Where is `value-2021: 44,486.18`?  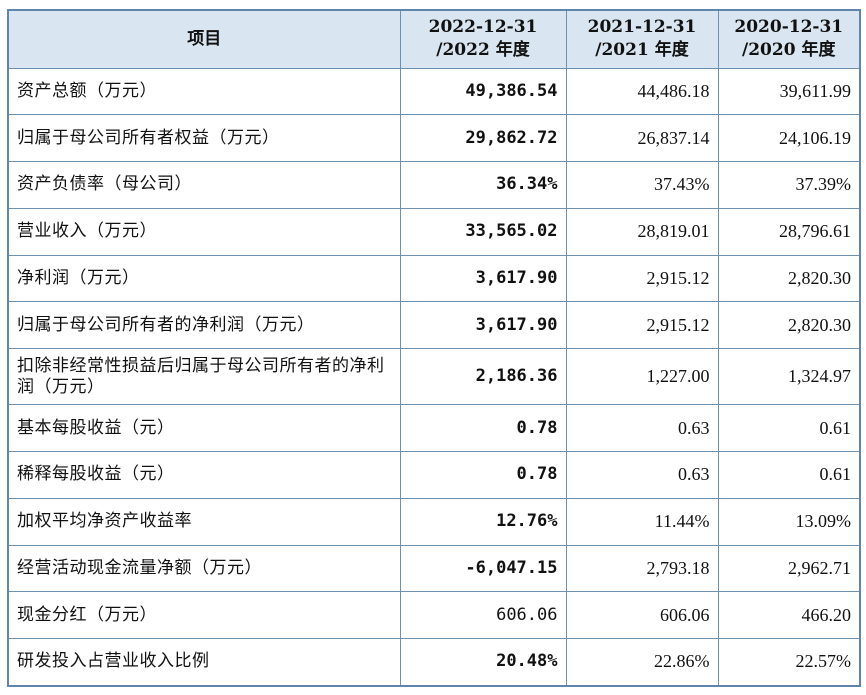 value-2021: 44,486.18 is located at coordinates (642, 91).